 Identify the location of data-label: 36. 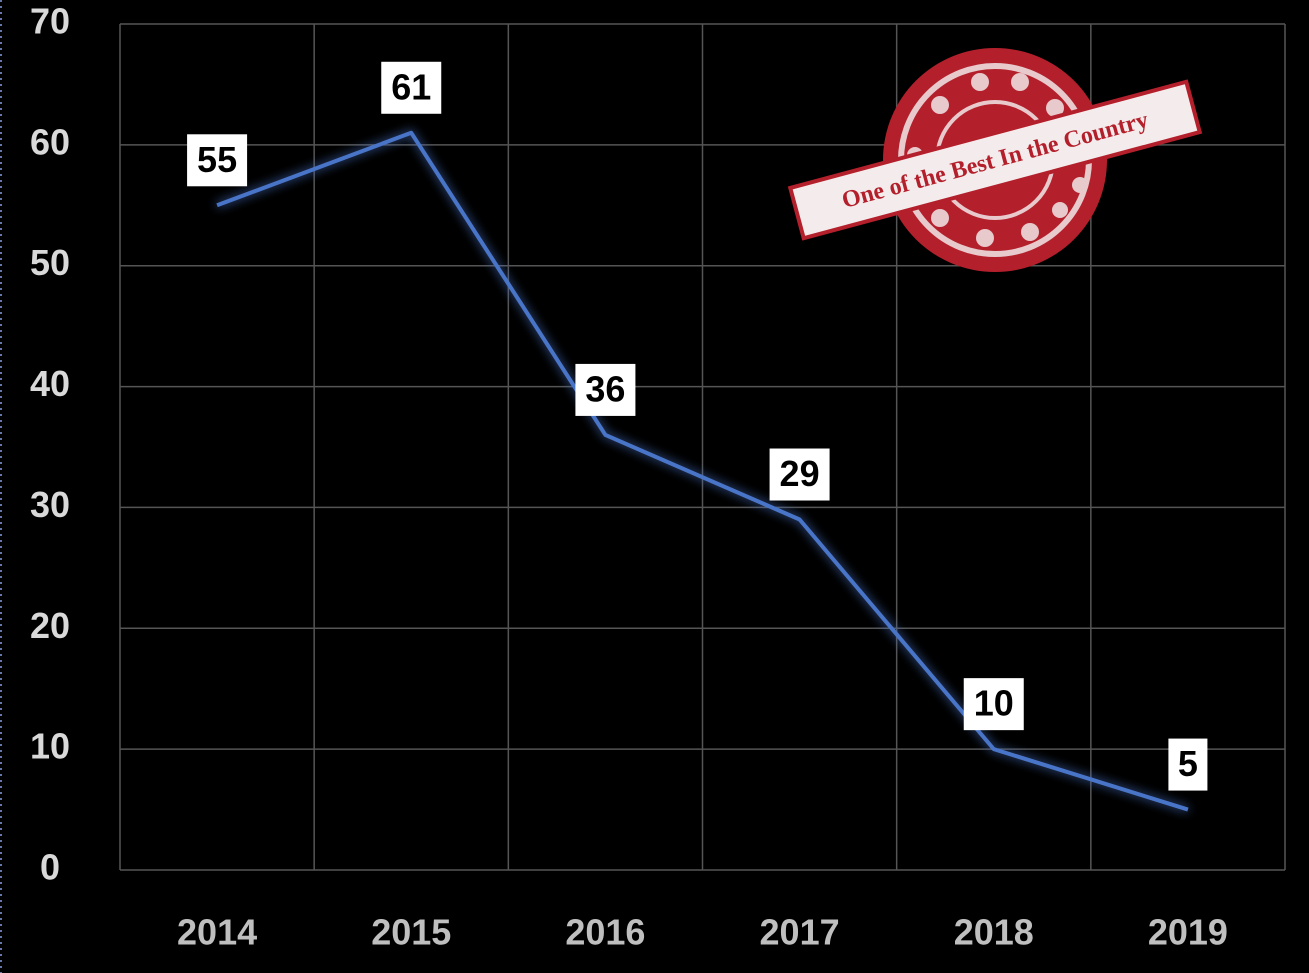
(605, 388).